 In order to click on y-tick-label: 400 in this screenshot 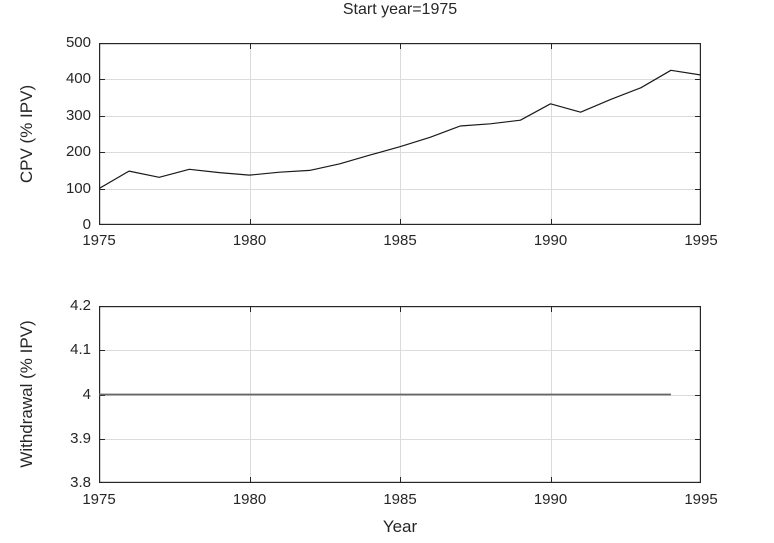, I will do `click(78, 79)`.